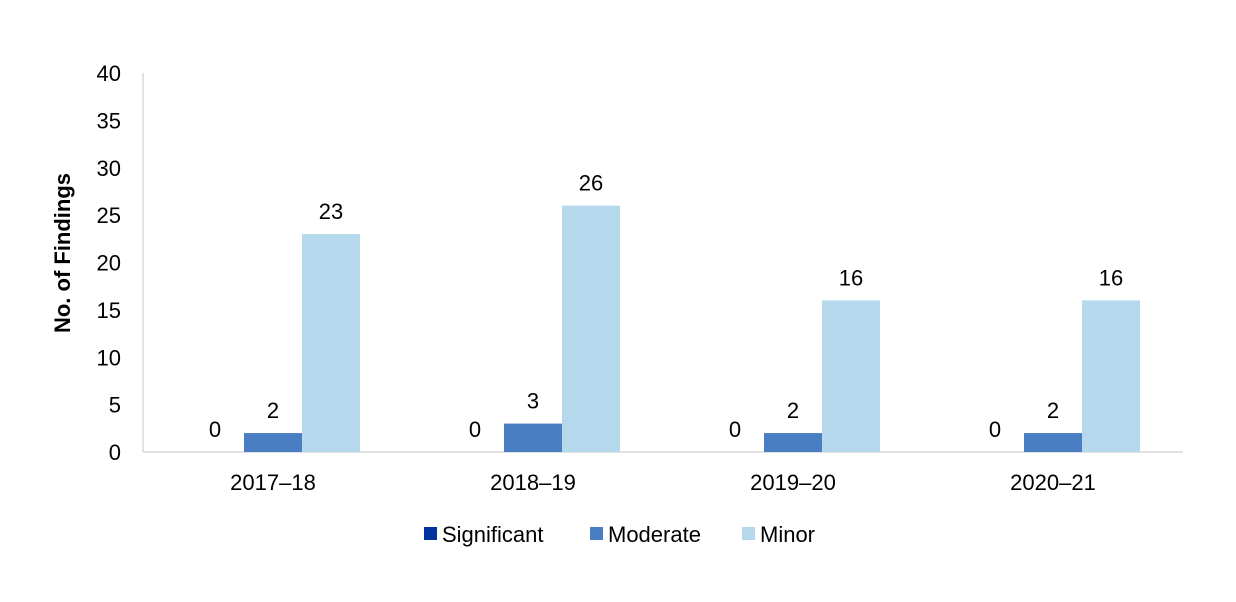  I want to click on x-tick-label: 2020–21, so click(1053, 482).